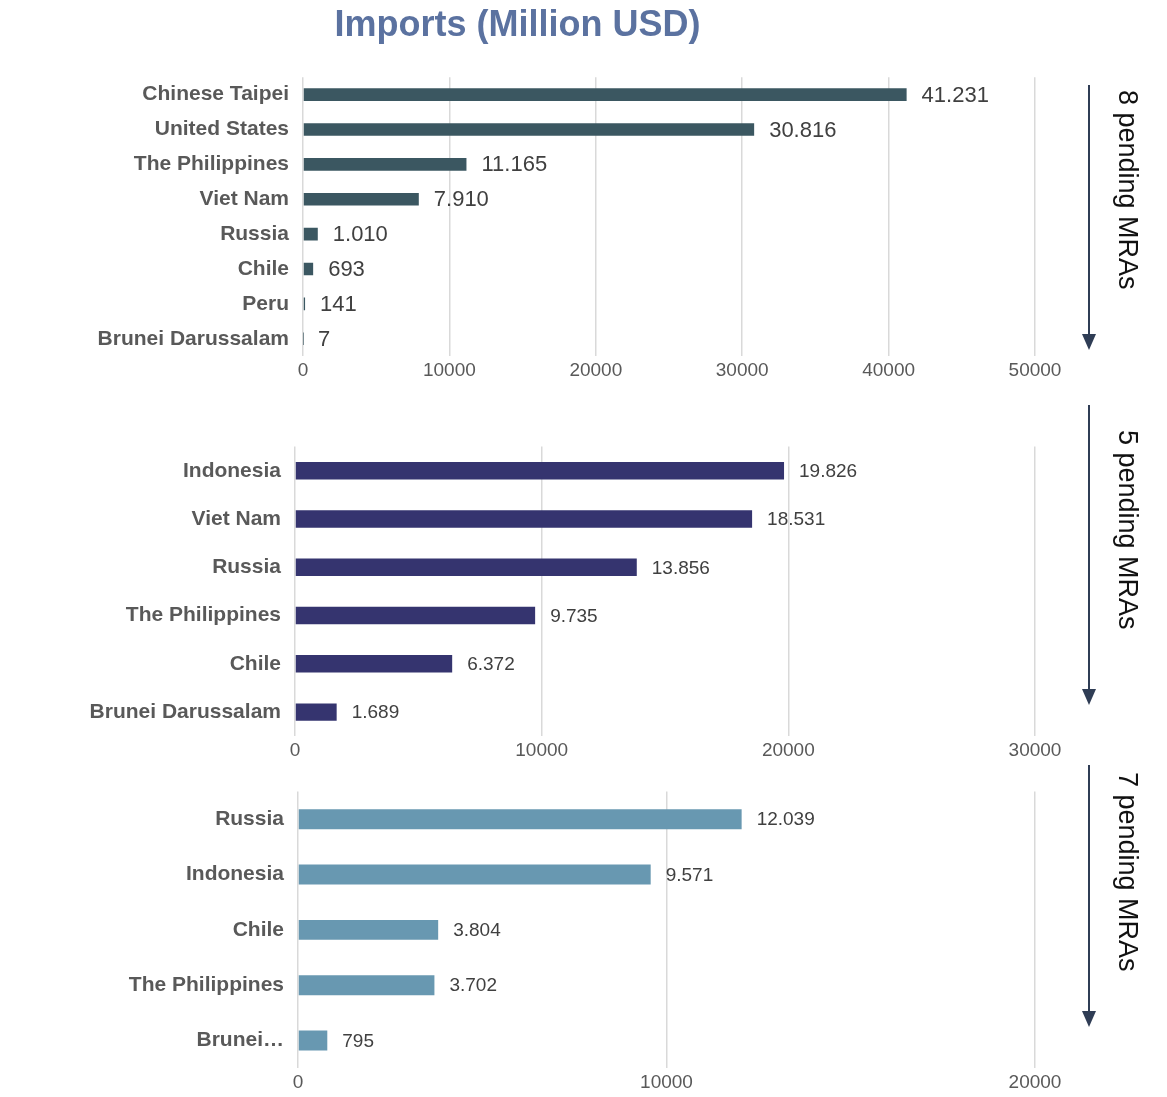 The height and width of the screenshot is (1097, 1167). What do you see at coordinates (324, 338) in the screenshot?
I see `data-label: 7` at bounding box center [324, 338].